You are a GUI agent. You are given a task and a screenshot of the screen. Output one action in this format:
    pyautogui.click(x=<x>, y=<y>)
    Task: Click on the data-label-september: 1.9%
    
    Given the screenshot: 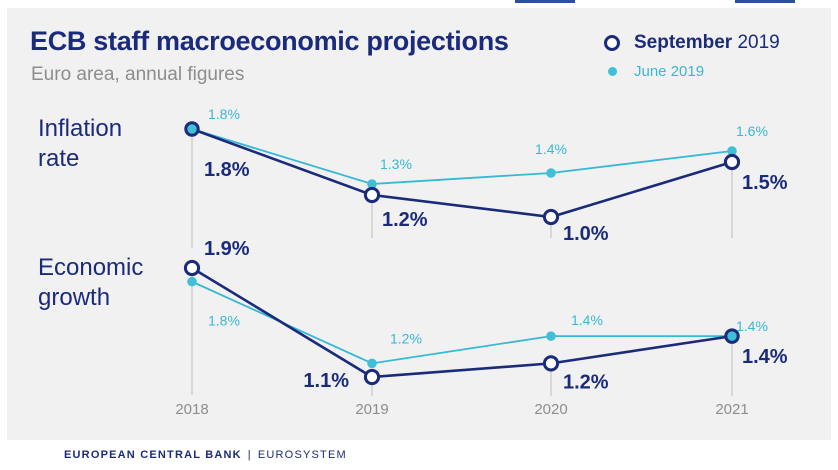 What is the action you would take?
    pyautogui.click(x=227, y=249)
    